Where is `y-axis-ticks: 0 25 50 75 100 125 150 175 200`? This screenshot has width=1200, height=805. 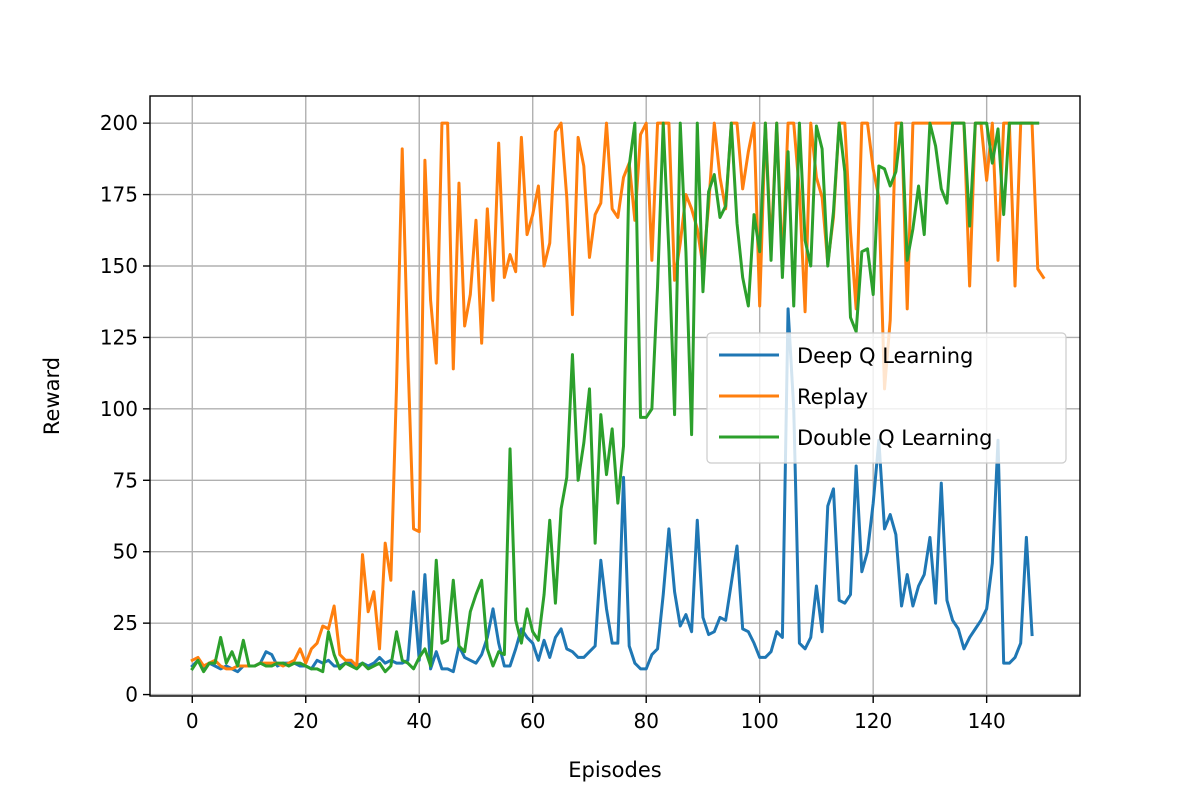
y-axis-ticks: 0 25 50 75 100 125 150 175 200 is located at coordinates (125, 409).